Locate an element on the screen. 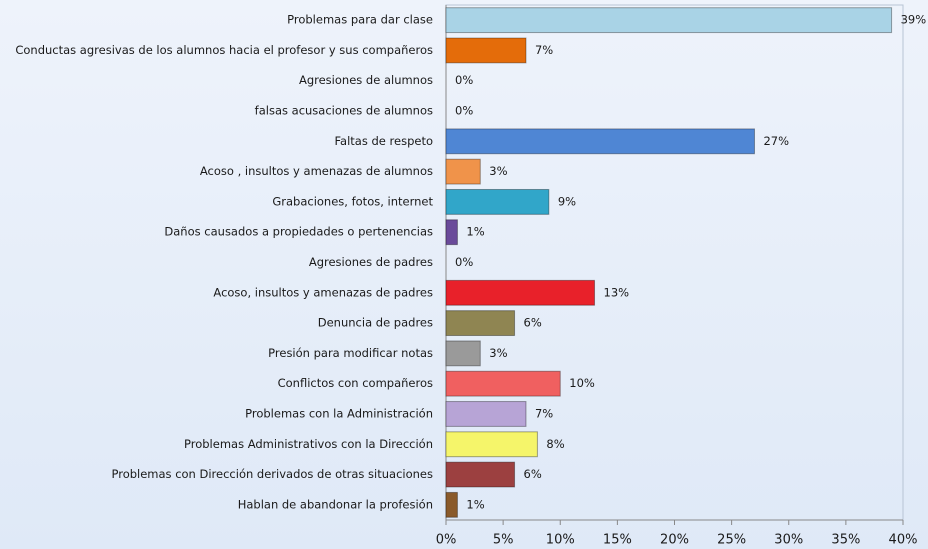 The width and height of the screenshot is (928, 549). x-tick-label: 0% is located at coordinates (446, 540).